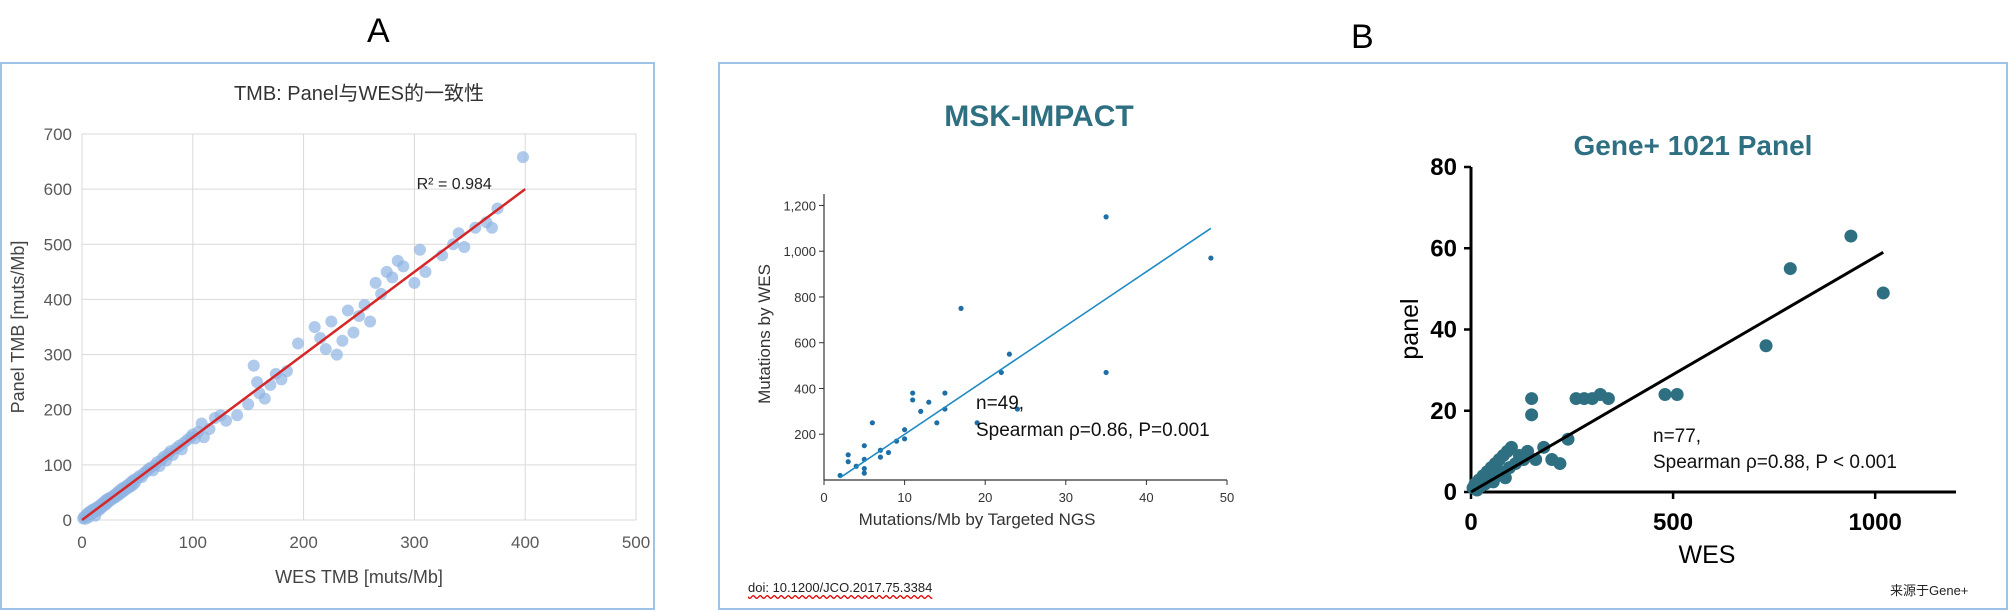 The height and width of the screenshot is (611, 2008). I want to click on y-tick-label: 500, so click(58, 244).